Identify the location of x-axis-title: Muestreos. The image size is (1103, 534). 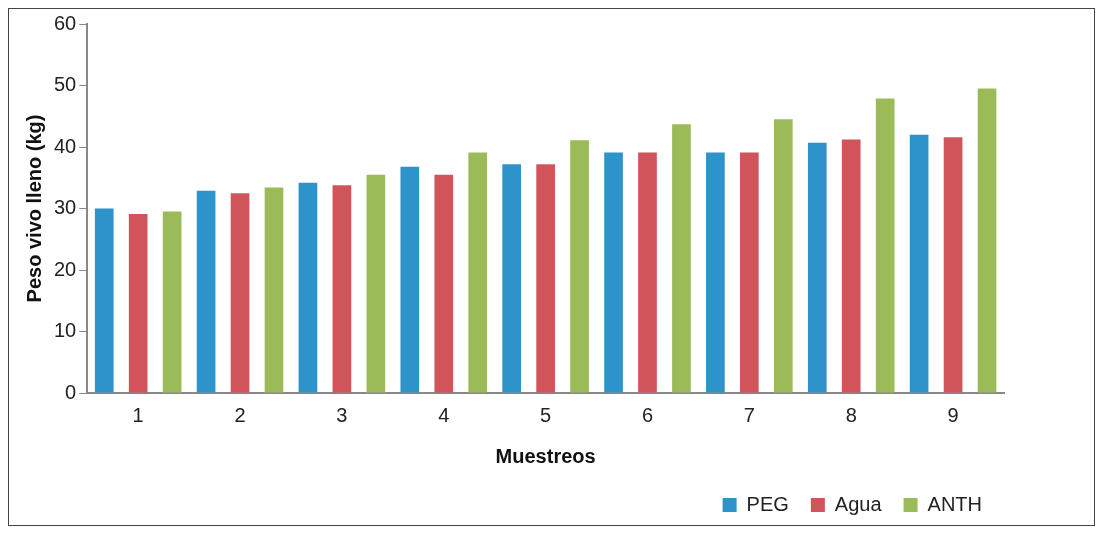
(545, 455).